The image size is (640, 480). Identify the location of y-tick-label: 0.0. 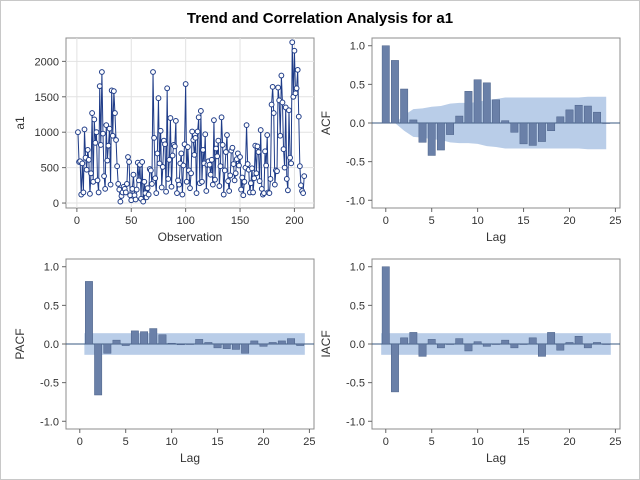
(357, 345).